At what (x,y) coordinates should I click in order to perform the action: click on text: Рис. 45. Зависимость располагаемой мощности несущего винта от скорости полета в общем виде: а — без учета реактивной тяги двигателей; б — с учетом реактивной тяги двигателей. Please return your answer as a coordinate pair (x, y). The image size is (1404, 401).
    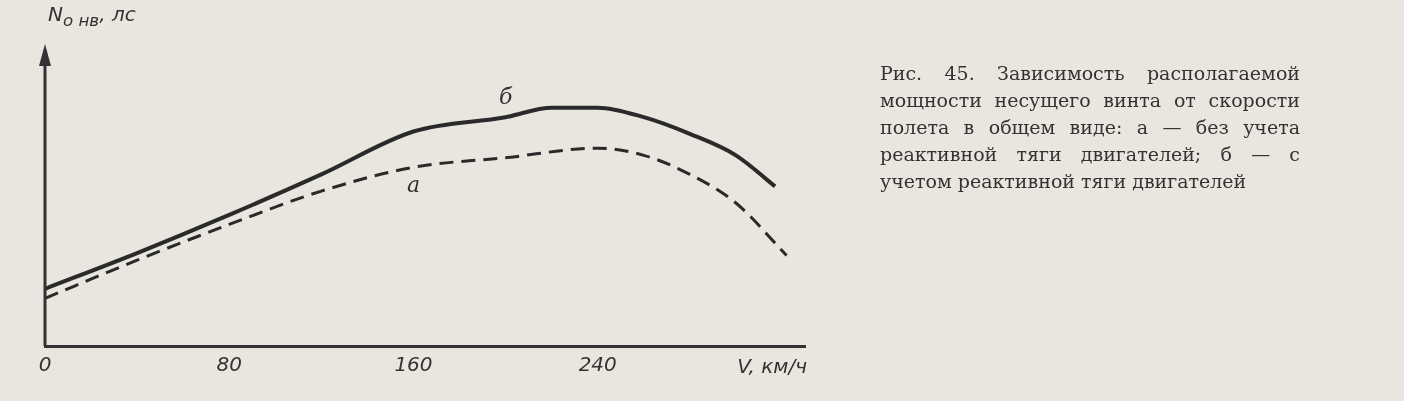
    Looking at the image, I should click on (1090, 127).